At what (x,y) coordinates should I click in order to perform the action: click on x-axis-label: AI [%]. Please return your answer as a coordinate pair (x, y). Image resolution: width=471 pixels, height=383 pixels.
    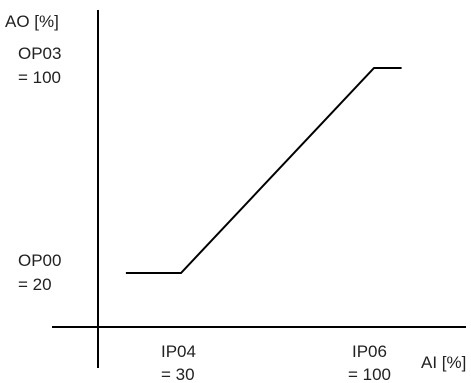
    Looking at the image, I should click on (443, 362).